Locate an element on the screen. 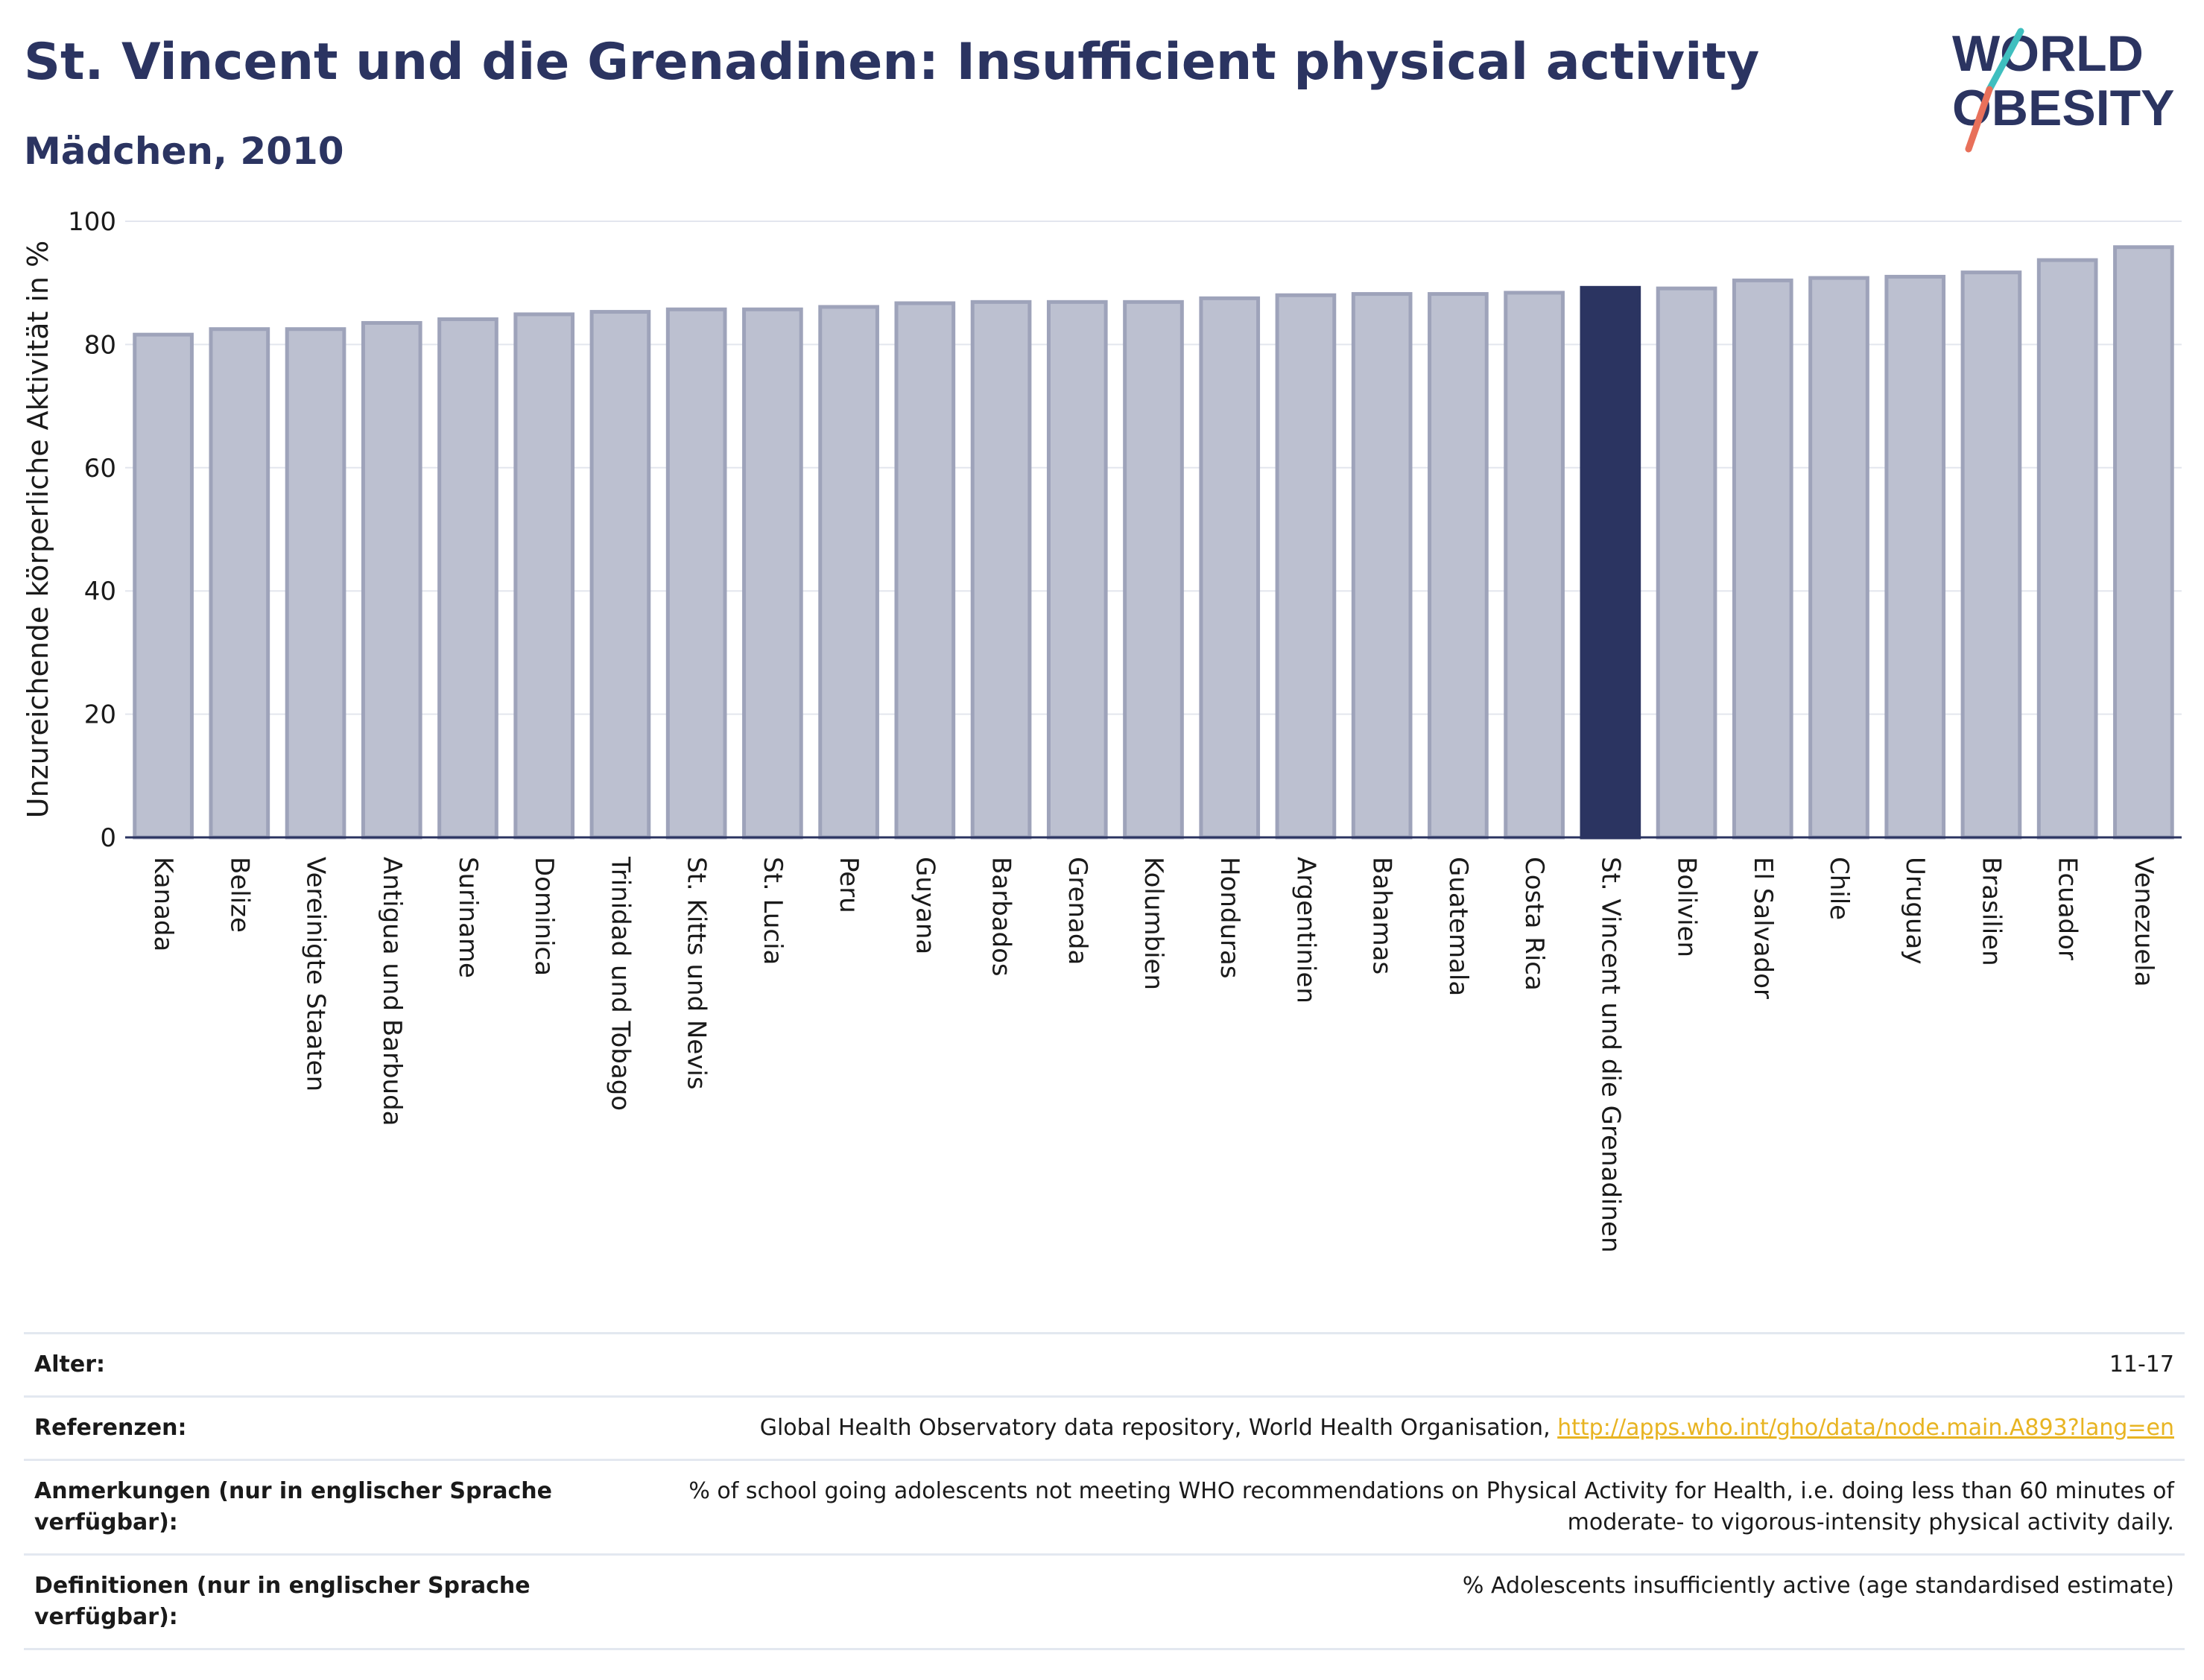  meta-key: Referenzen: is located at coordinates (110, 1428).